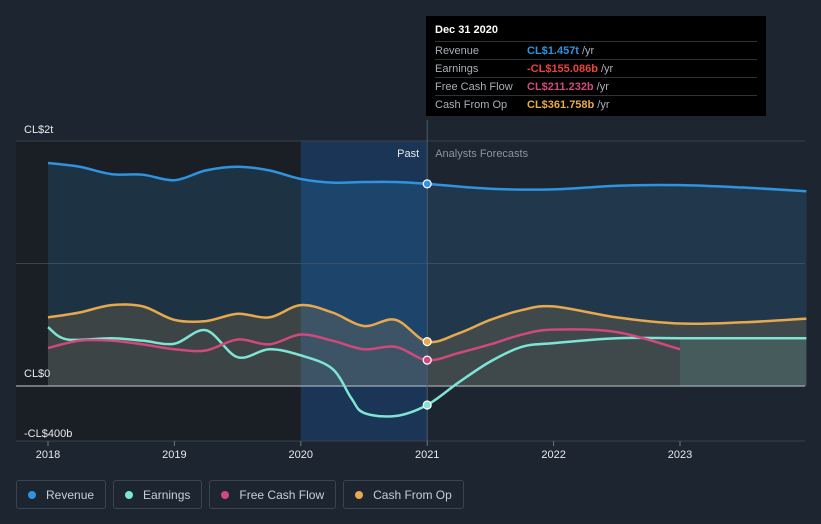 The height and width of the screenshot is (524, 821). Describe the element at coordinates (596, 104) in the screenshot. I see `tooltip-row-cash-from-op: Cash From Op CL$361.758b /yr` at that location.